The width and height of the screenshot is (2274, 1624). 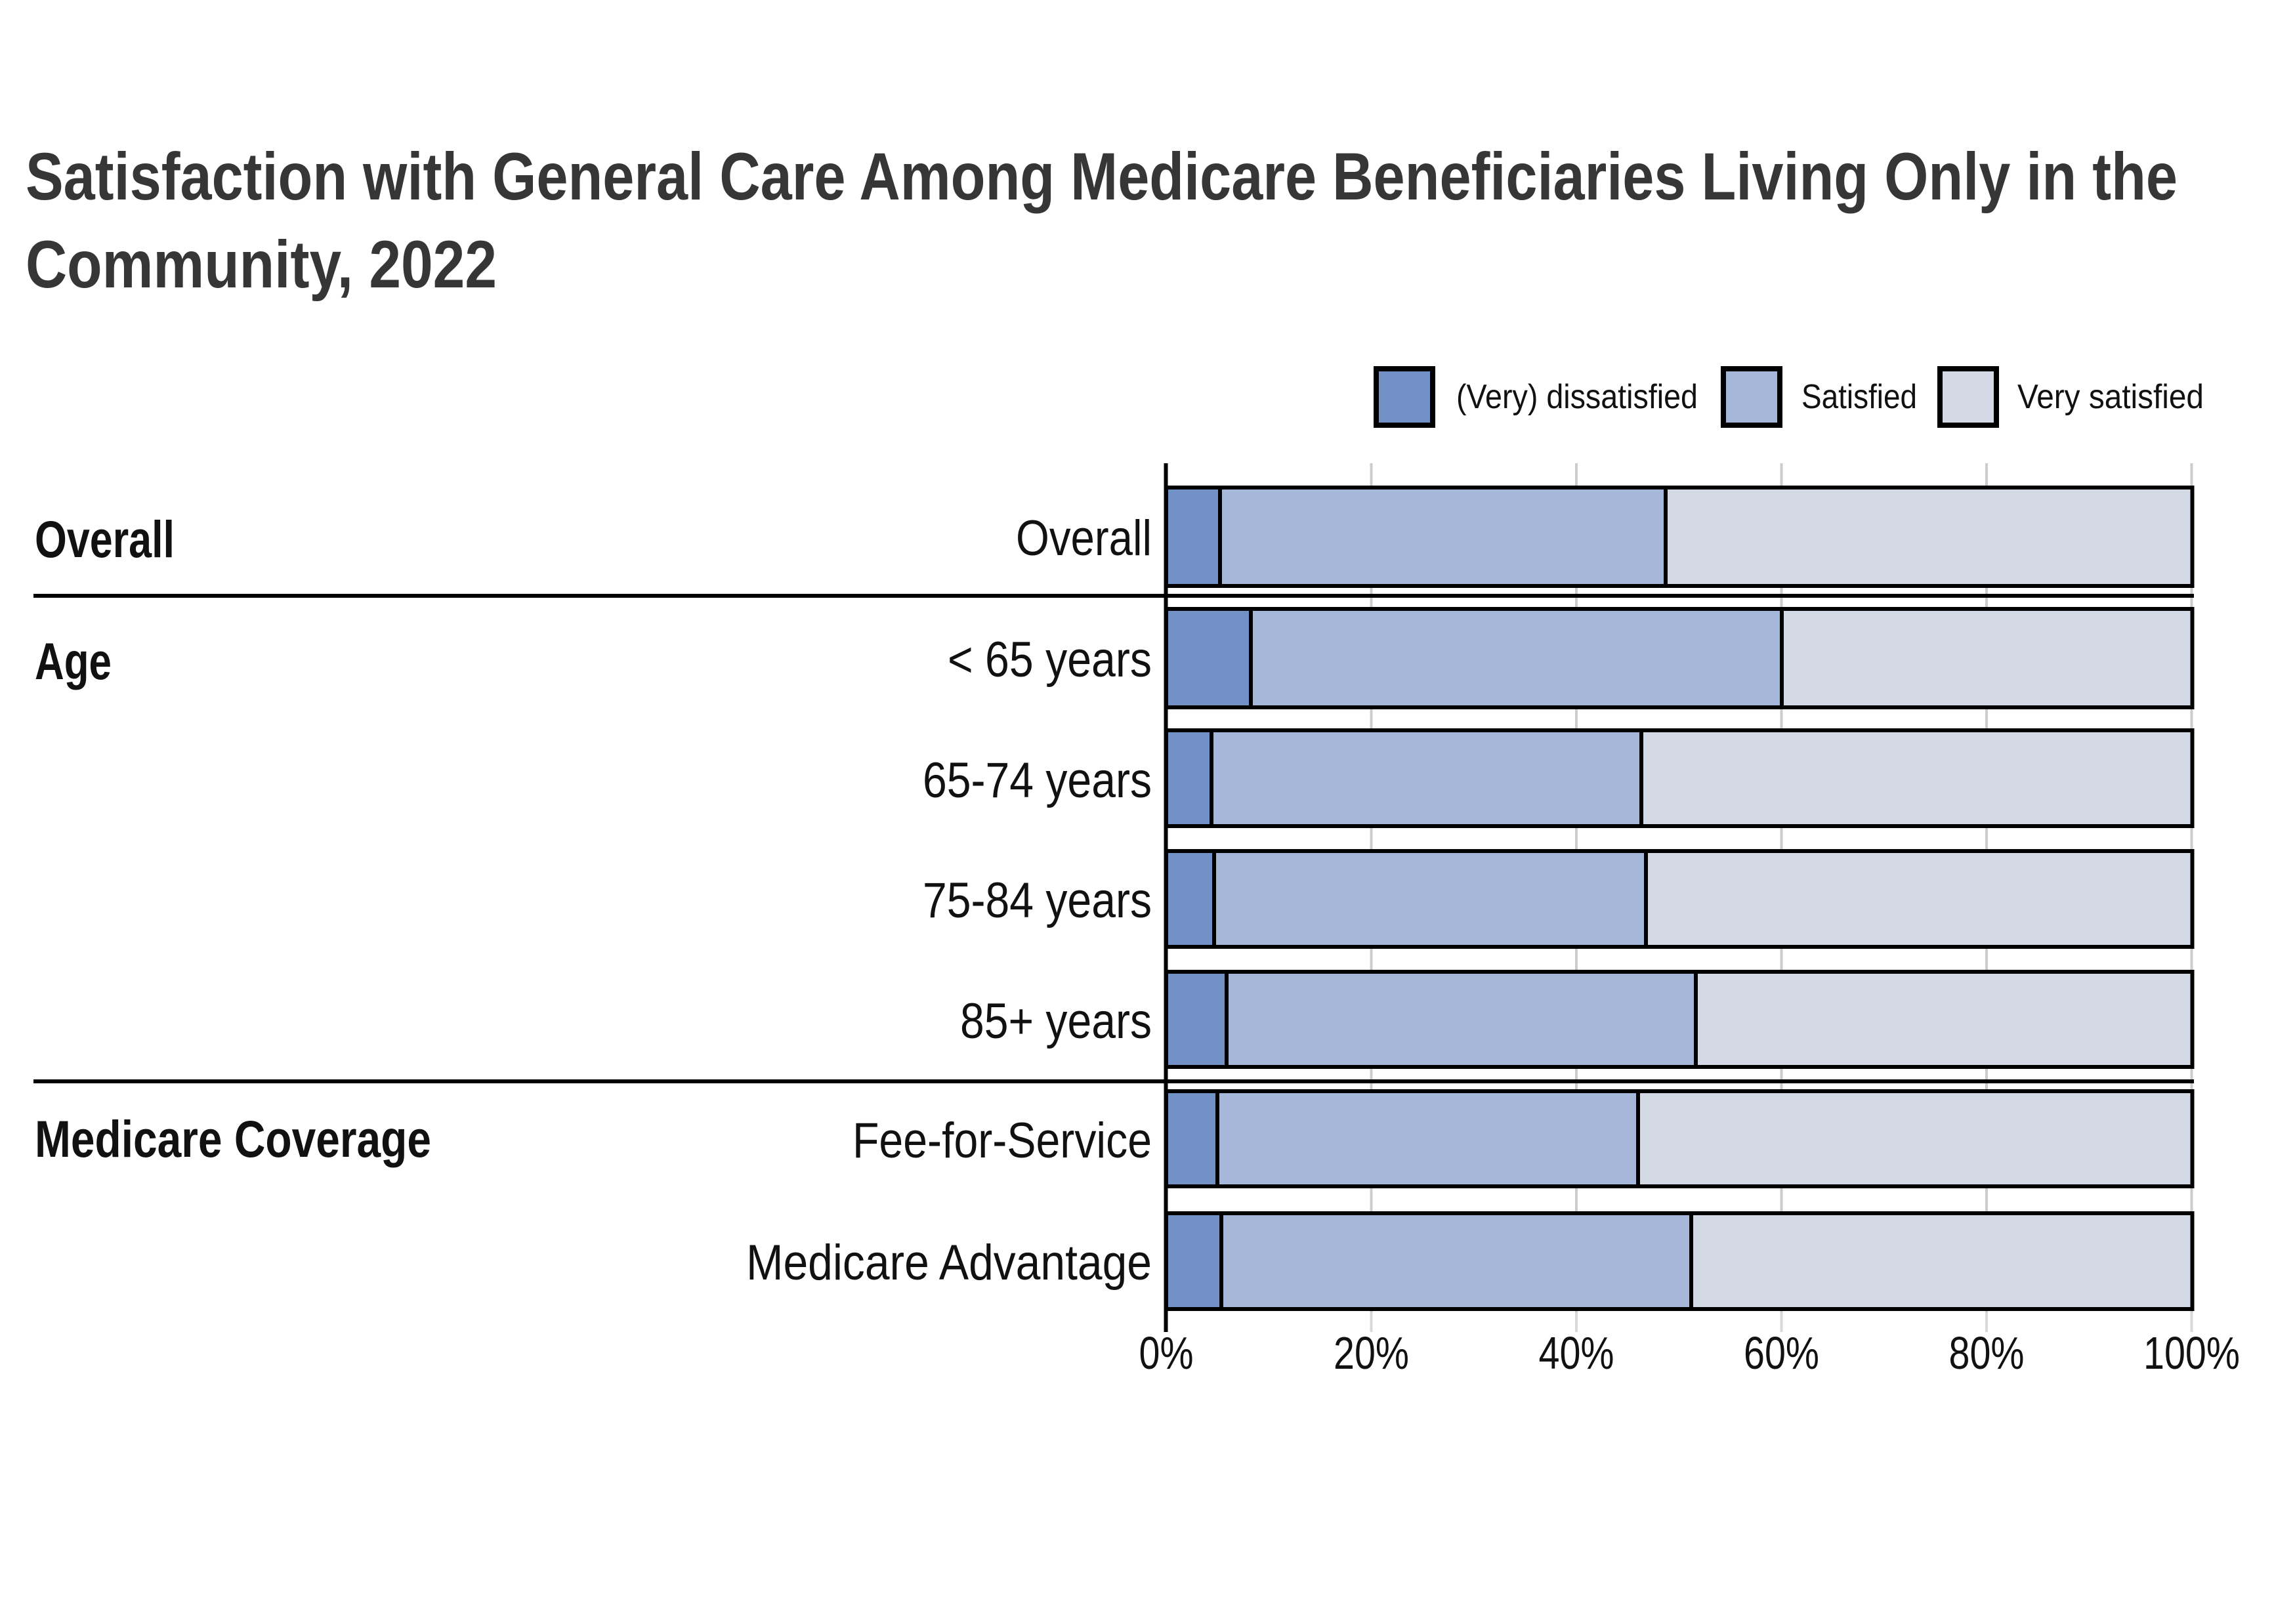 I want to click on svg-text: Community, 2022, so click(x=261, y=264).